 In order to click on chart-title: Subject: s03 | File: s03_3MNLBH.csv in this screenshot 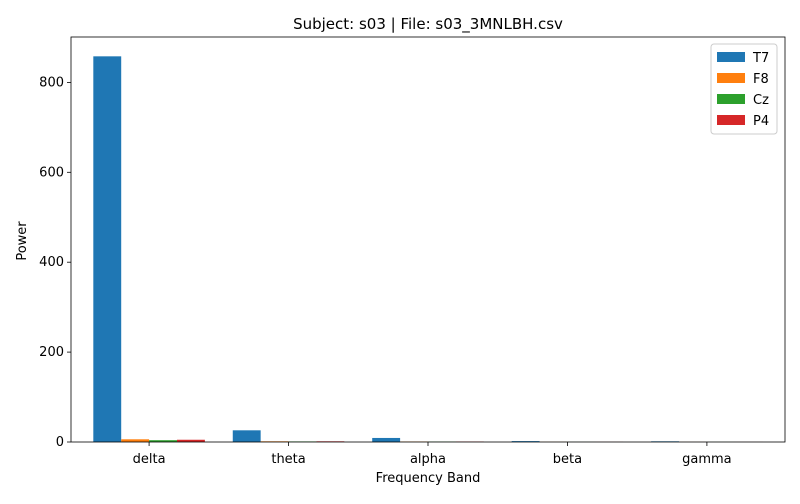, I will do `click(428, 24)`.